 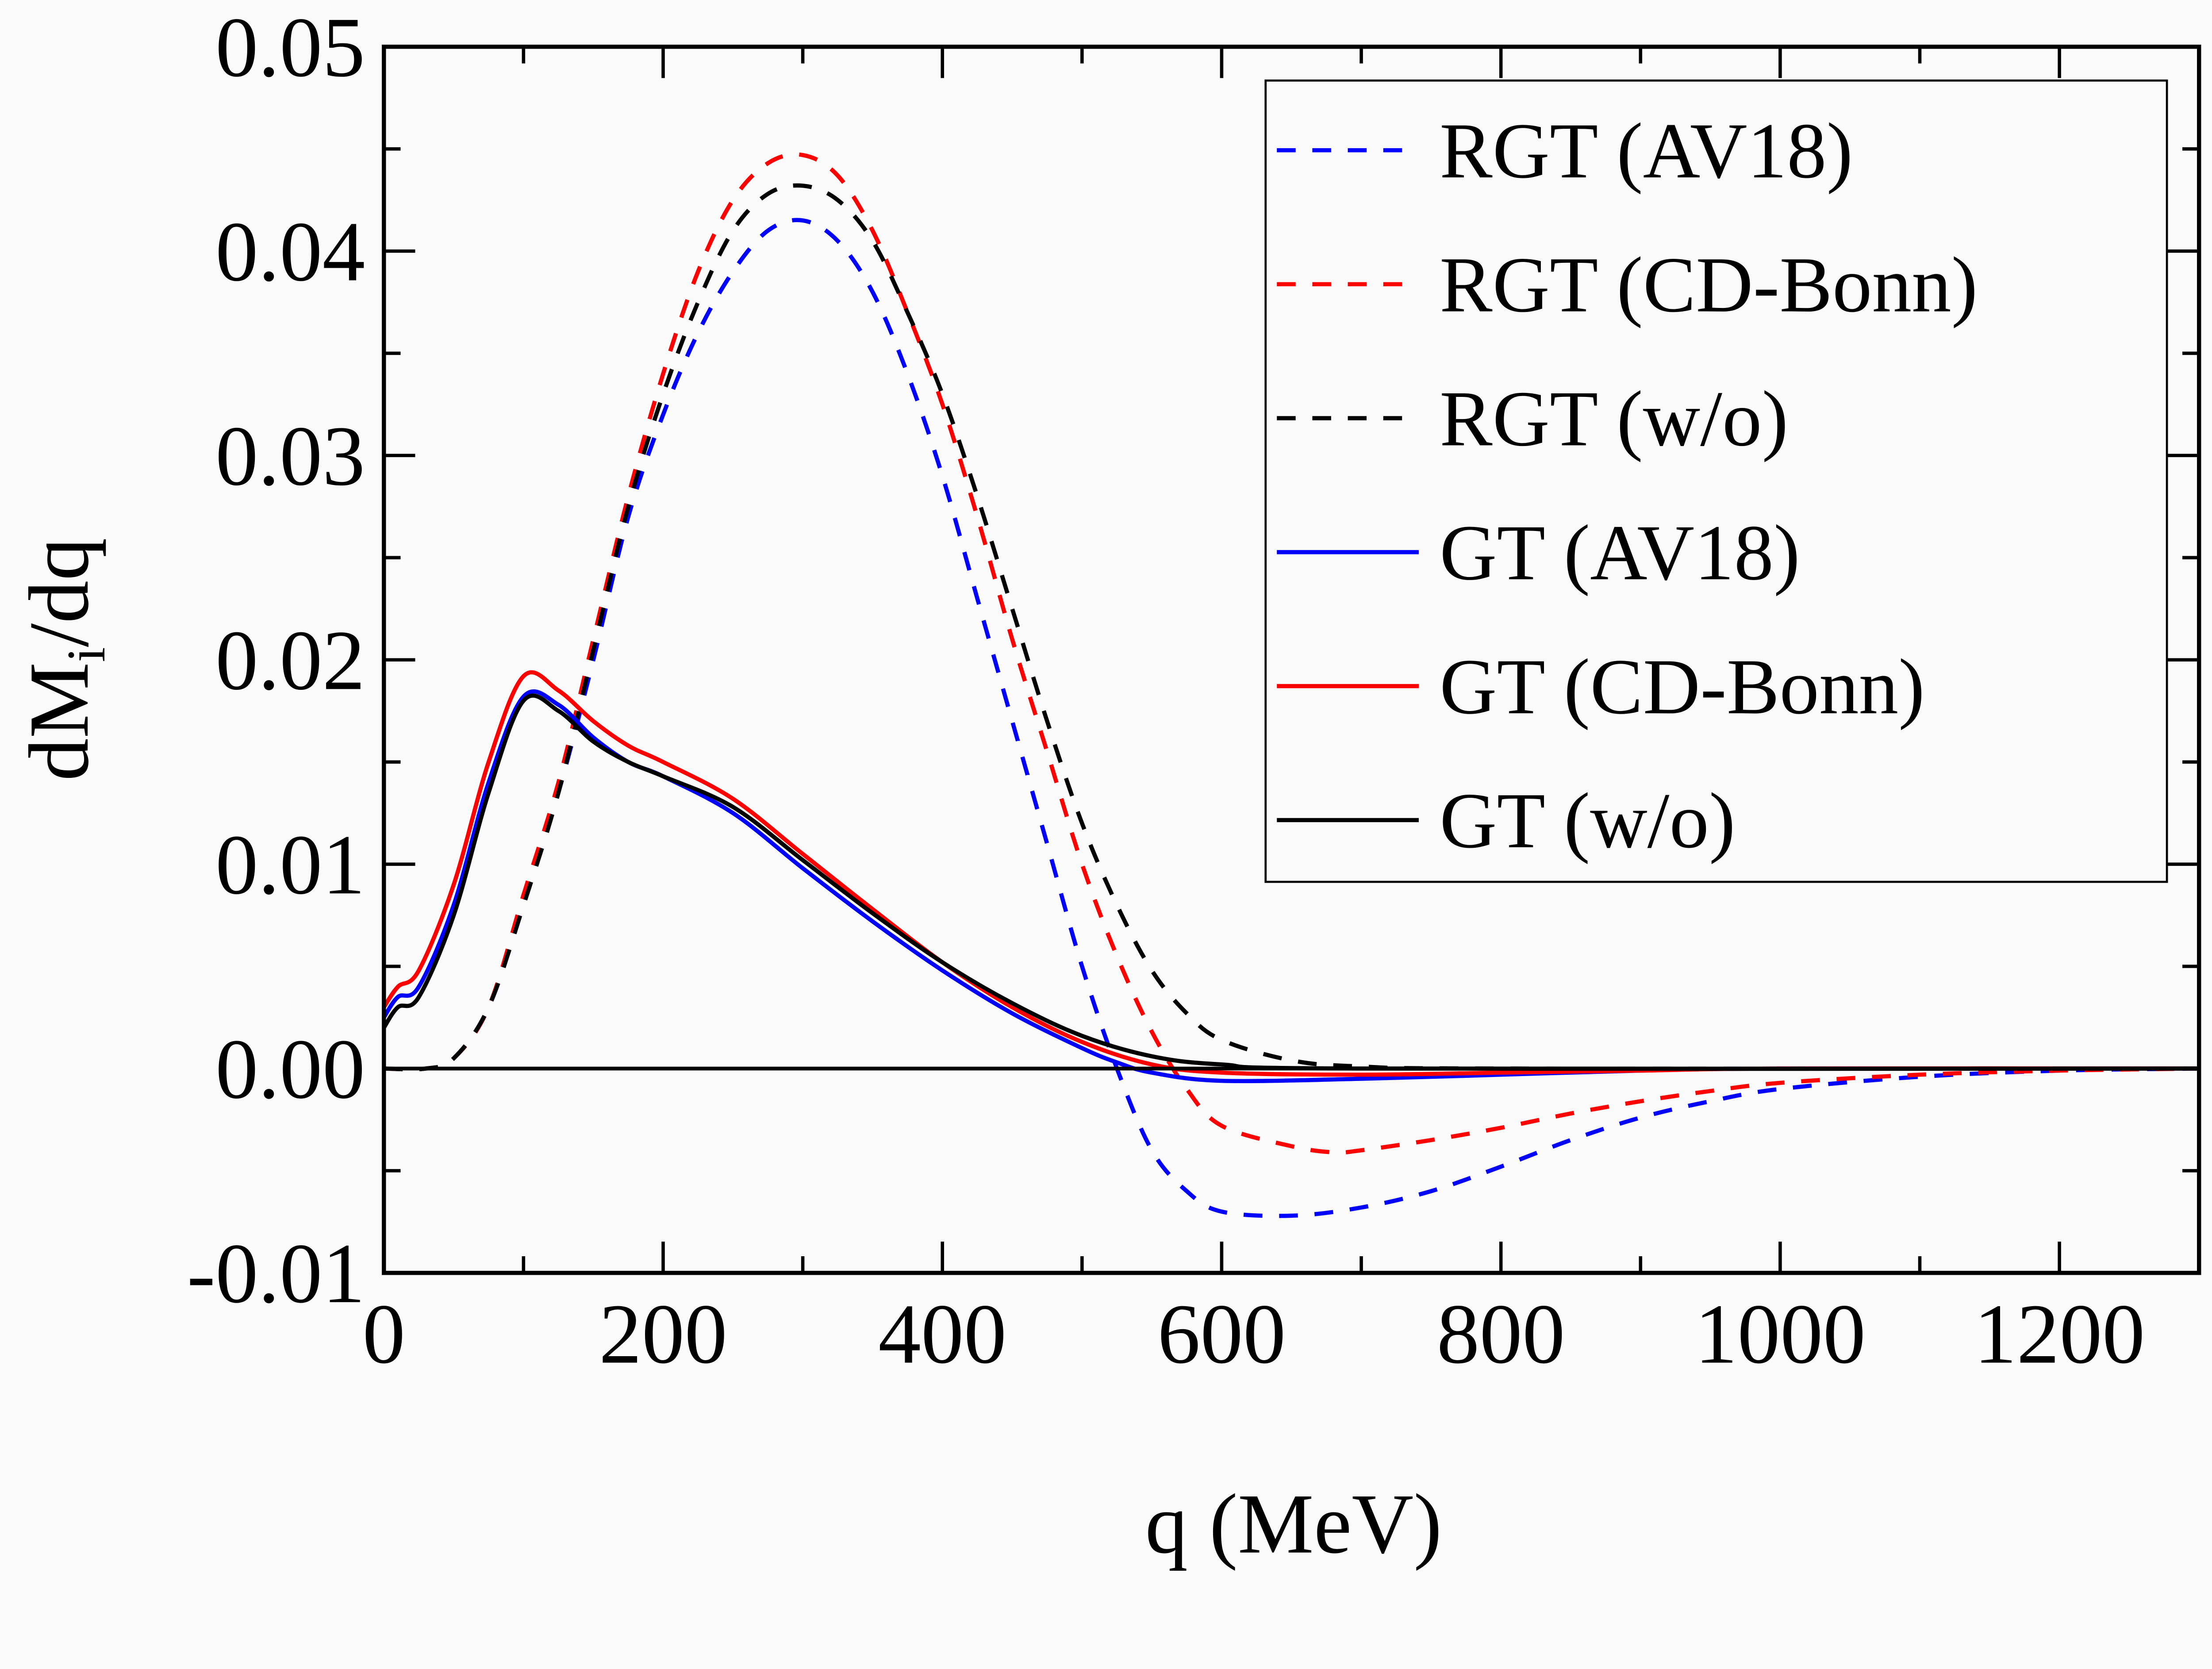 I want to click on x-tick-label: 0, so click(x=383, y=1334).